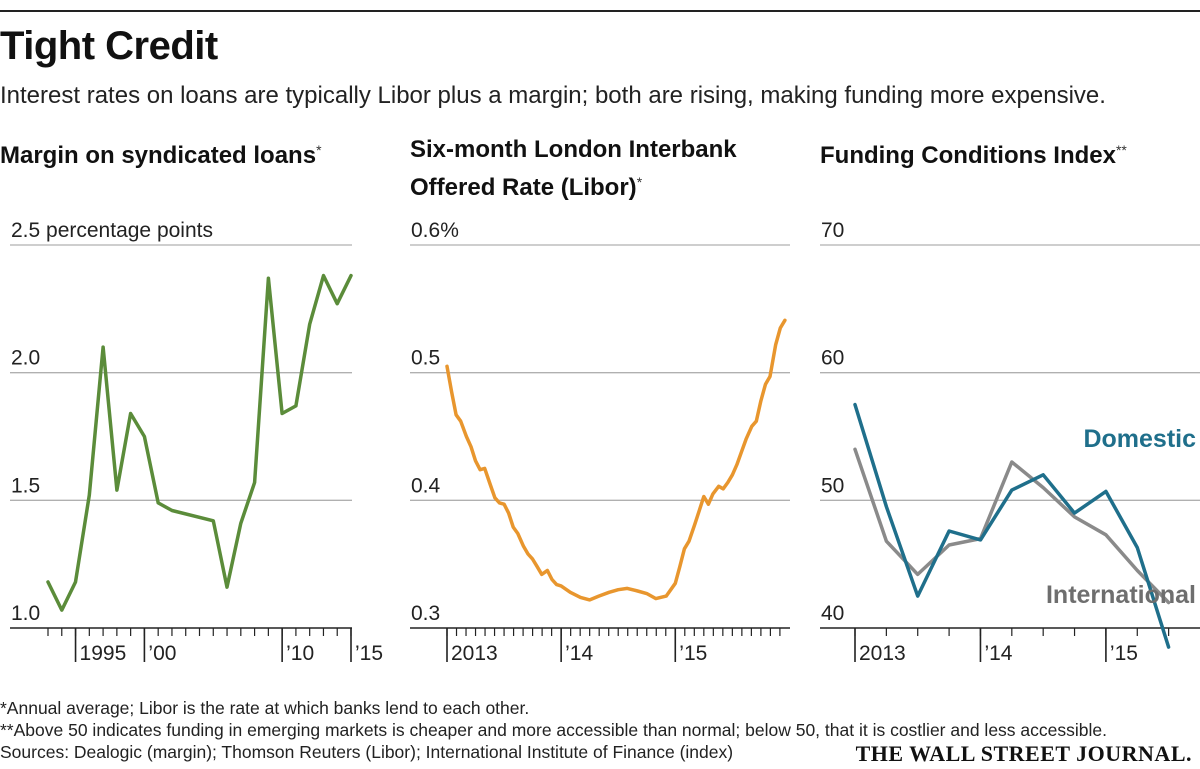 The width and height of the screenshot is (1200, 769). I want to click on publisher-logo: THE WALL STREET JOURNAL., so click(1023, 753).